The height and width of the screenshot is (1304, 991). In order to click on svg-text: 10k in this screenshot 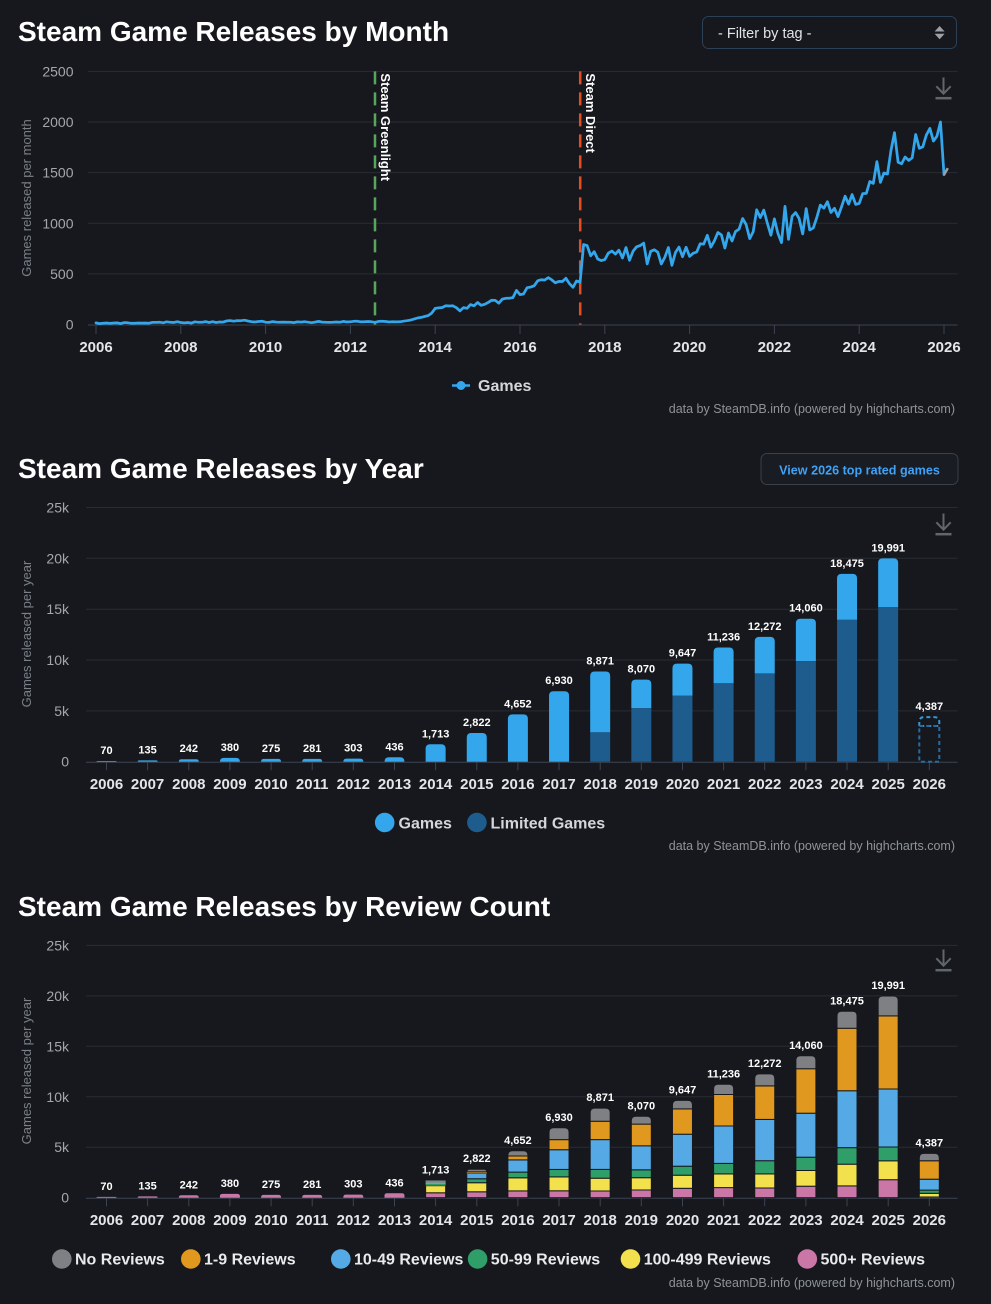, I will do `click(58, 1097)`.